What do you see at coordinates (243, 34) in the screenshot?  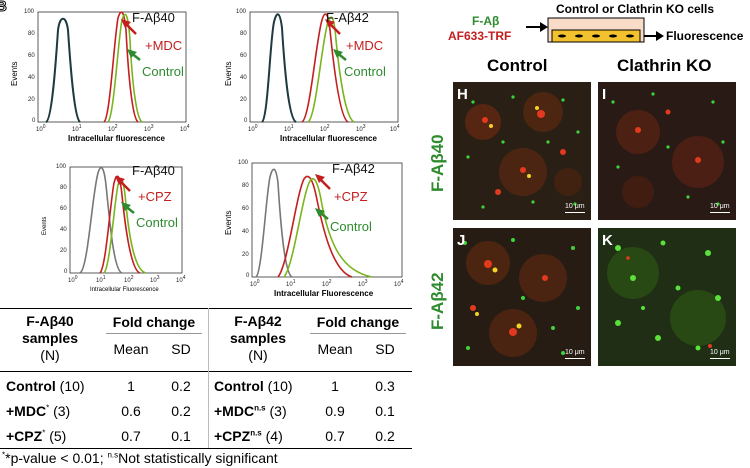 I see `hist2-ytick: 80` at bounding box center [243, 34].